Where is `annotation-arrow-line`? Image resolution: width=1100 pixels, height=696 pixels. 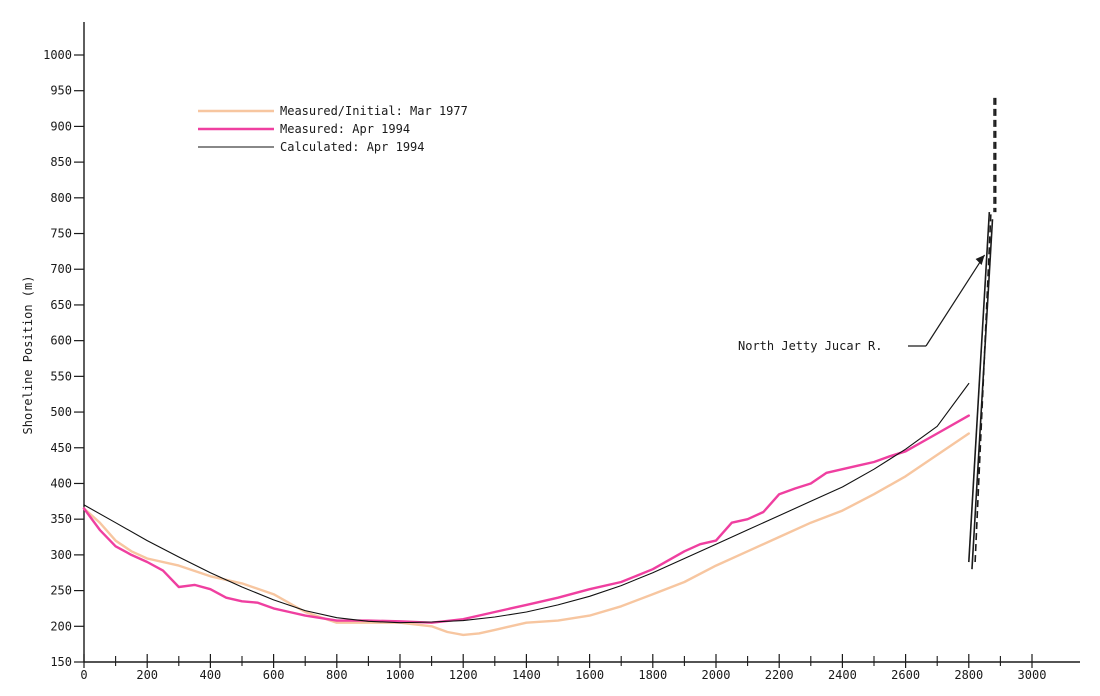 annotation-arrow-line is located at coordinates (955, 300).